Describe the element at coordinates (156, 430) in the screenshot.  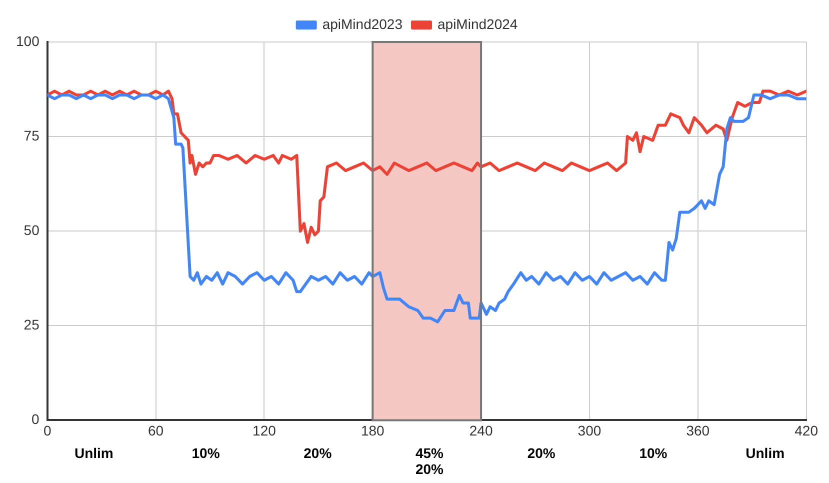
I see `x-tick-label: 60` at that location.